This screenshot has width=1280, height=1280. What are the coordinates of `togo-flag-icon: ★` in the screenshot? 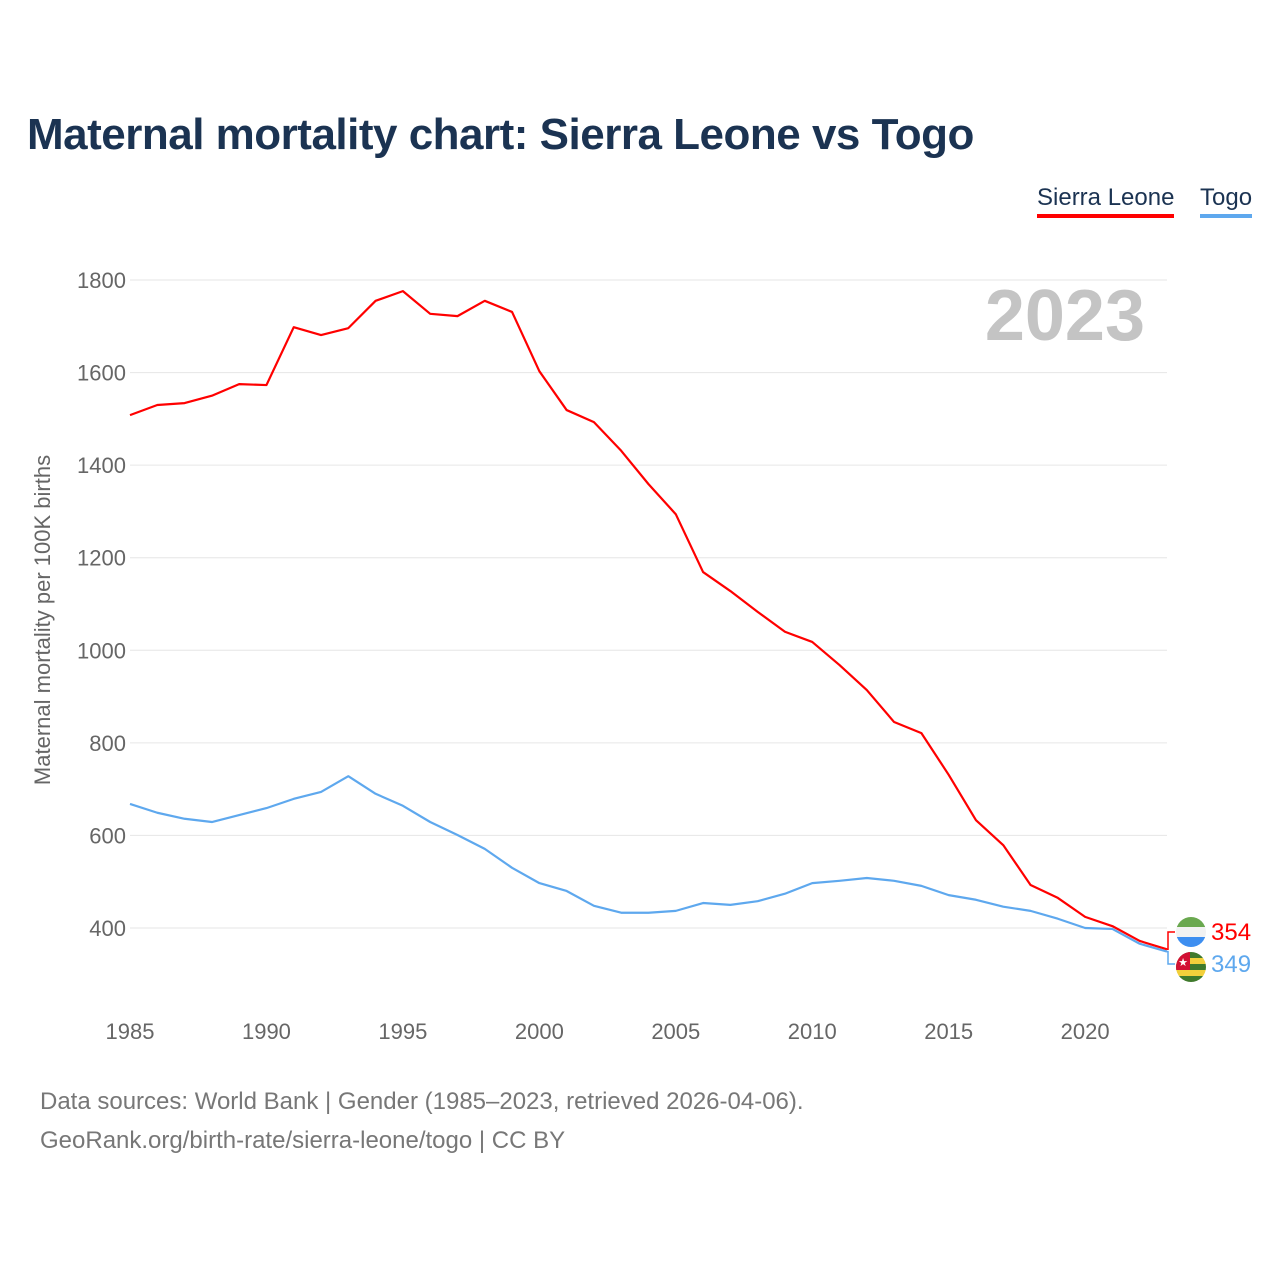 It's located at (1191, 967).